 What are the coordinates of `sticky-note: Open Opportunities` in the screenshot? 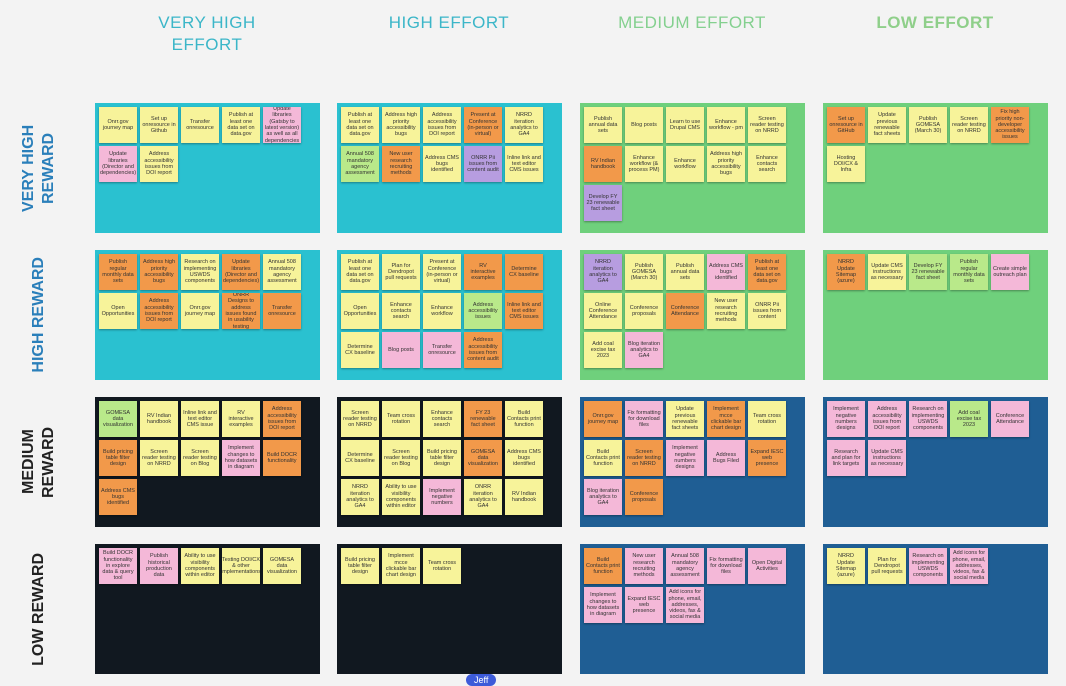 It's located at (360, 311).